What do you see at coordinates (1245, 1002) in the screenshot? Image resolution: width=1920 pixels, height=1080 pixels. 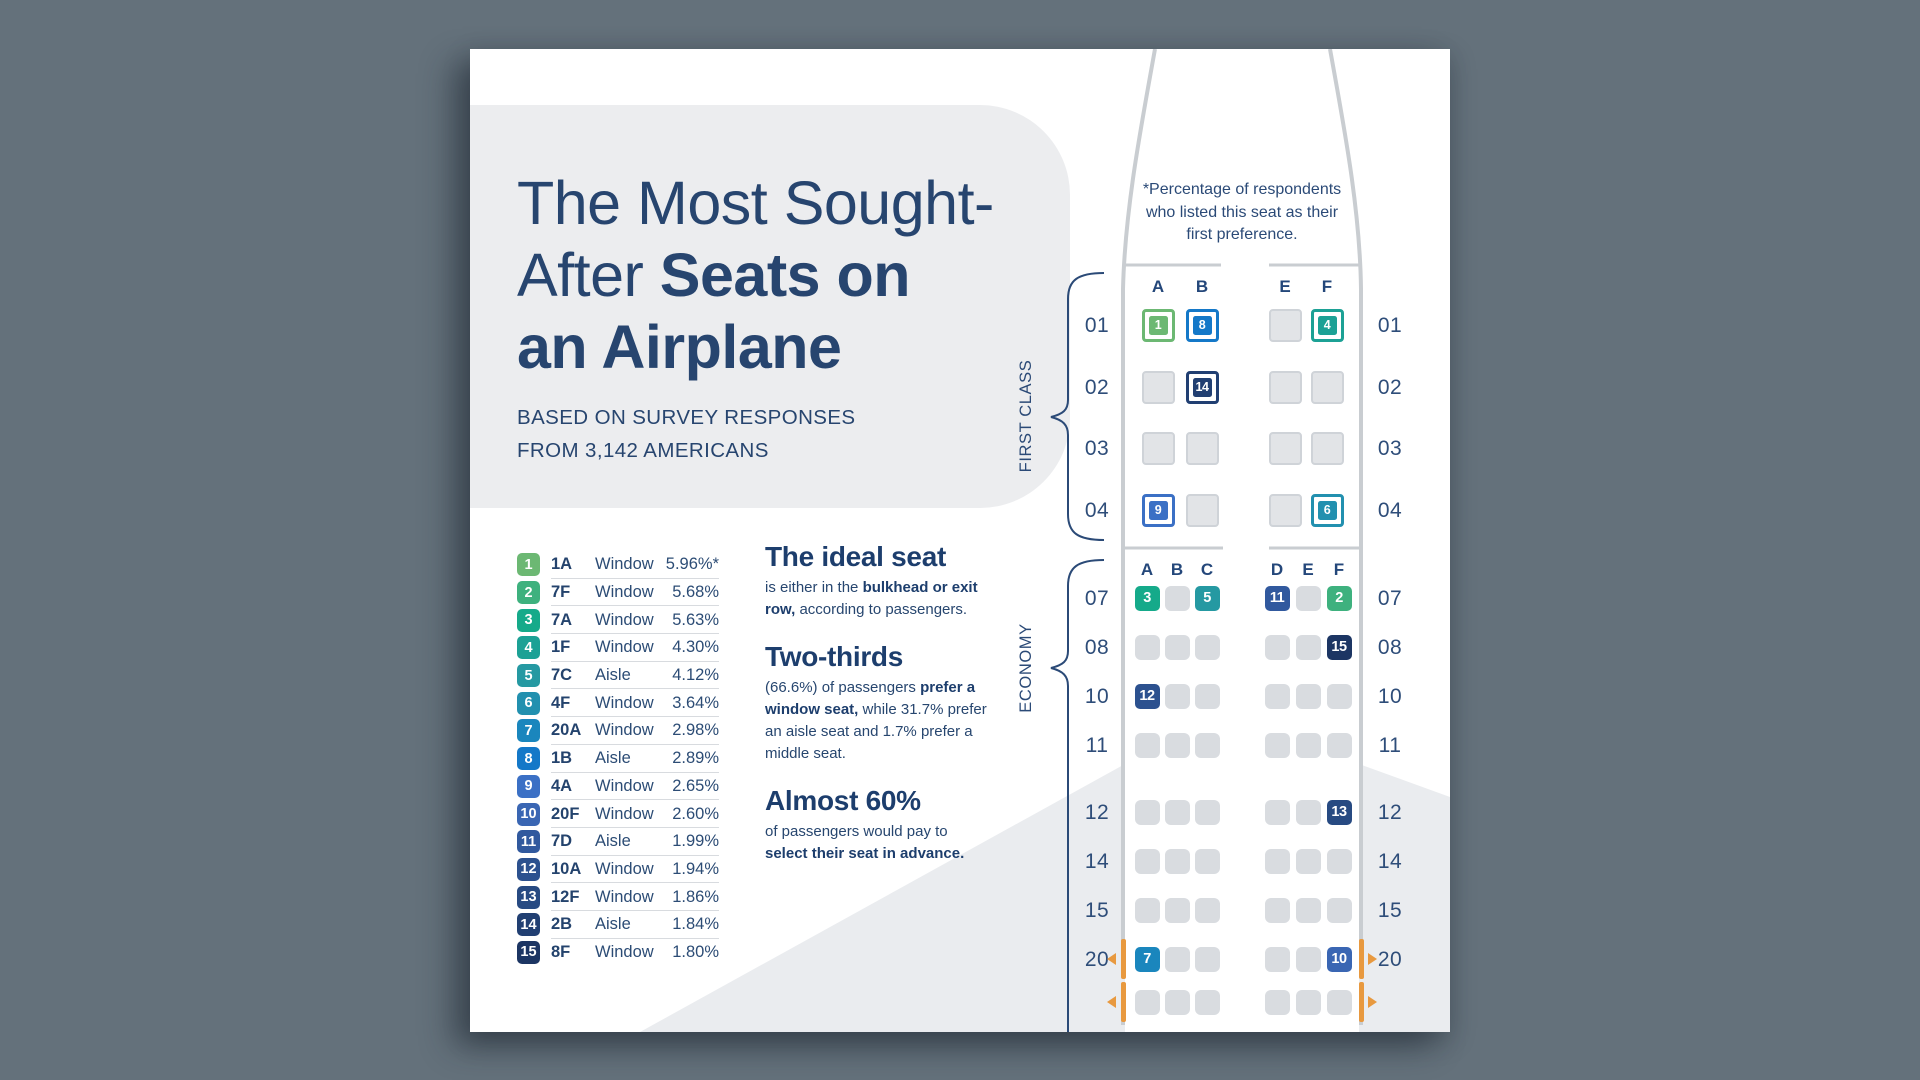 I see `seat-row-unlabeled` at bounding box center [1245, 1002].